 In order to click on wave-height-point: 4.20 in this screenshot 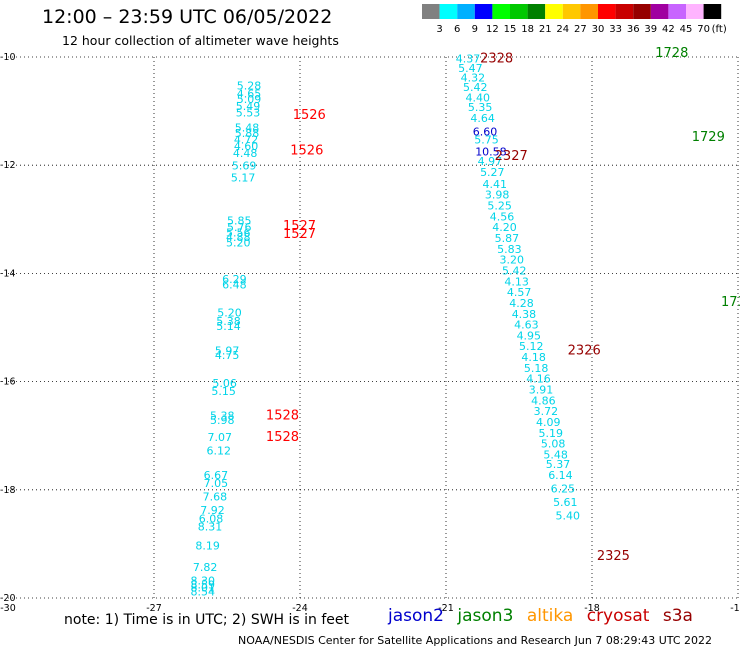, I will do `click(504, 227)`.